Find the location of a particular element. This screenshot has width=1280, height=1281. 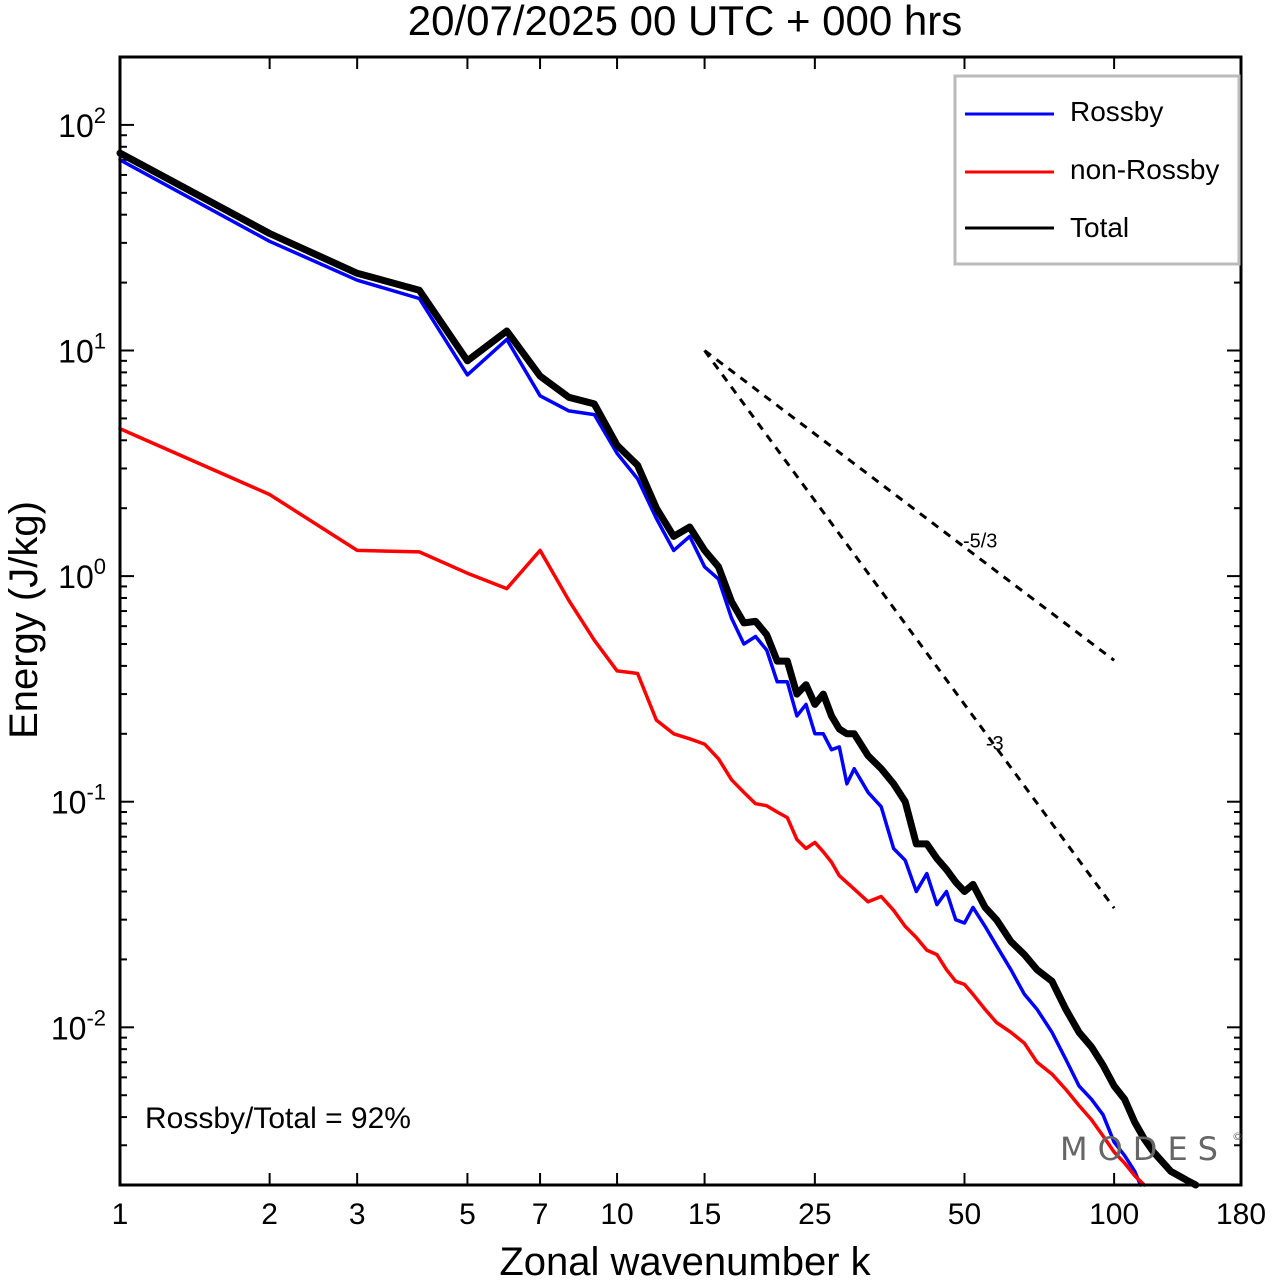

legend: Rossby non-Rossby Total is located at coordinates (1097, 170).